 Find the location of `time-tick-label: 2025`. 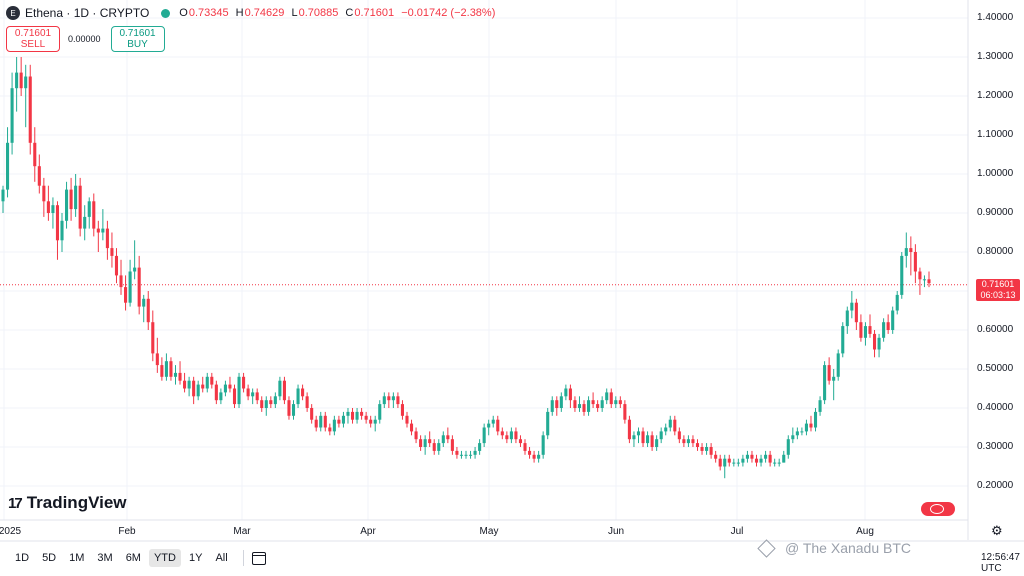

time-tick-label: 2025 is located at coordinates (11, 531).